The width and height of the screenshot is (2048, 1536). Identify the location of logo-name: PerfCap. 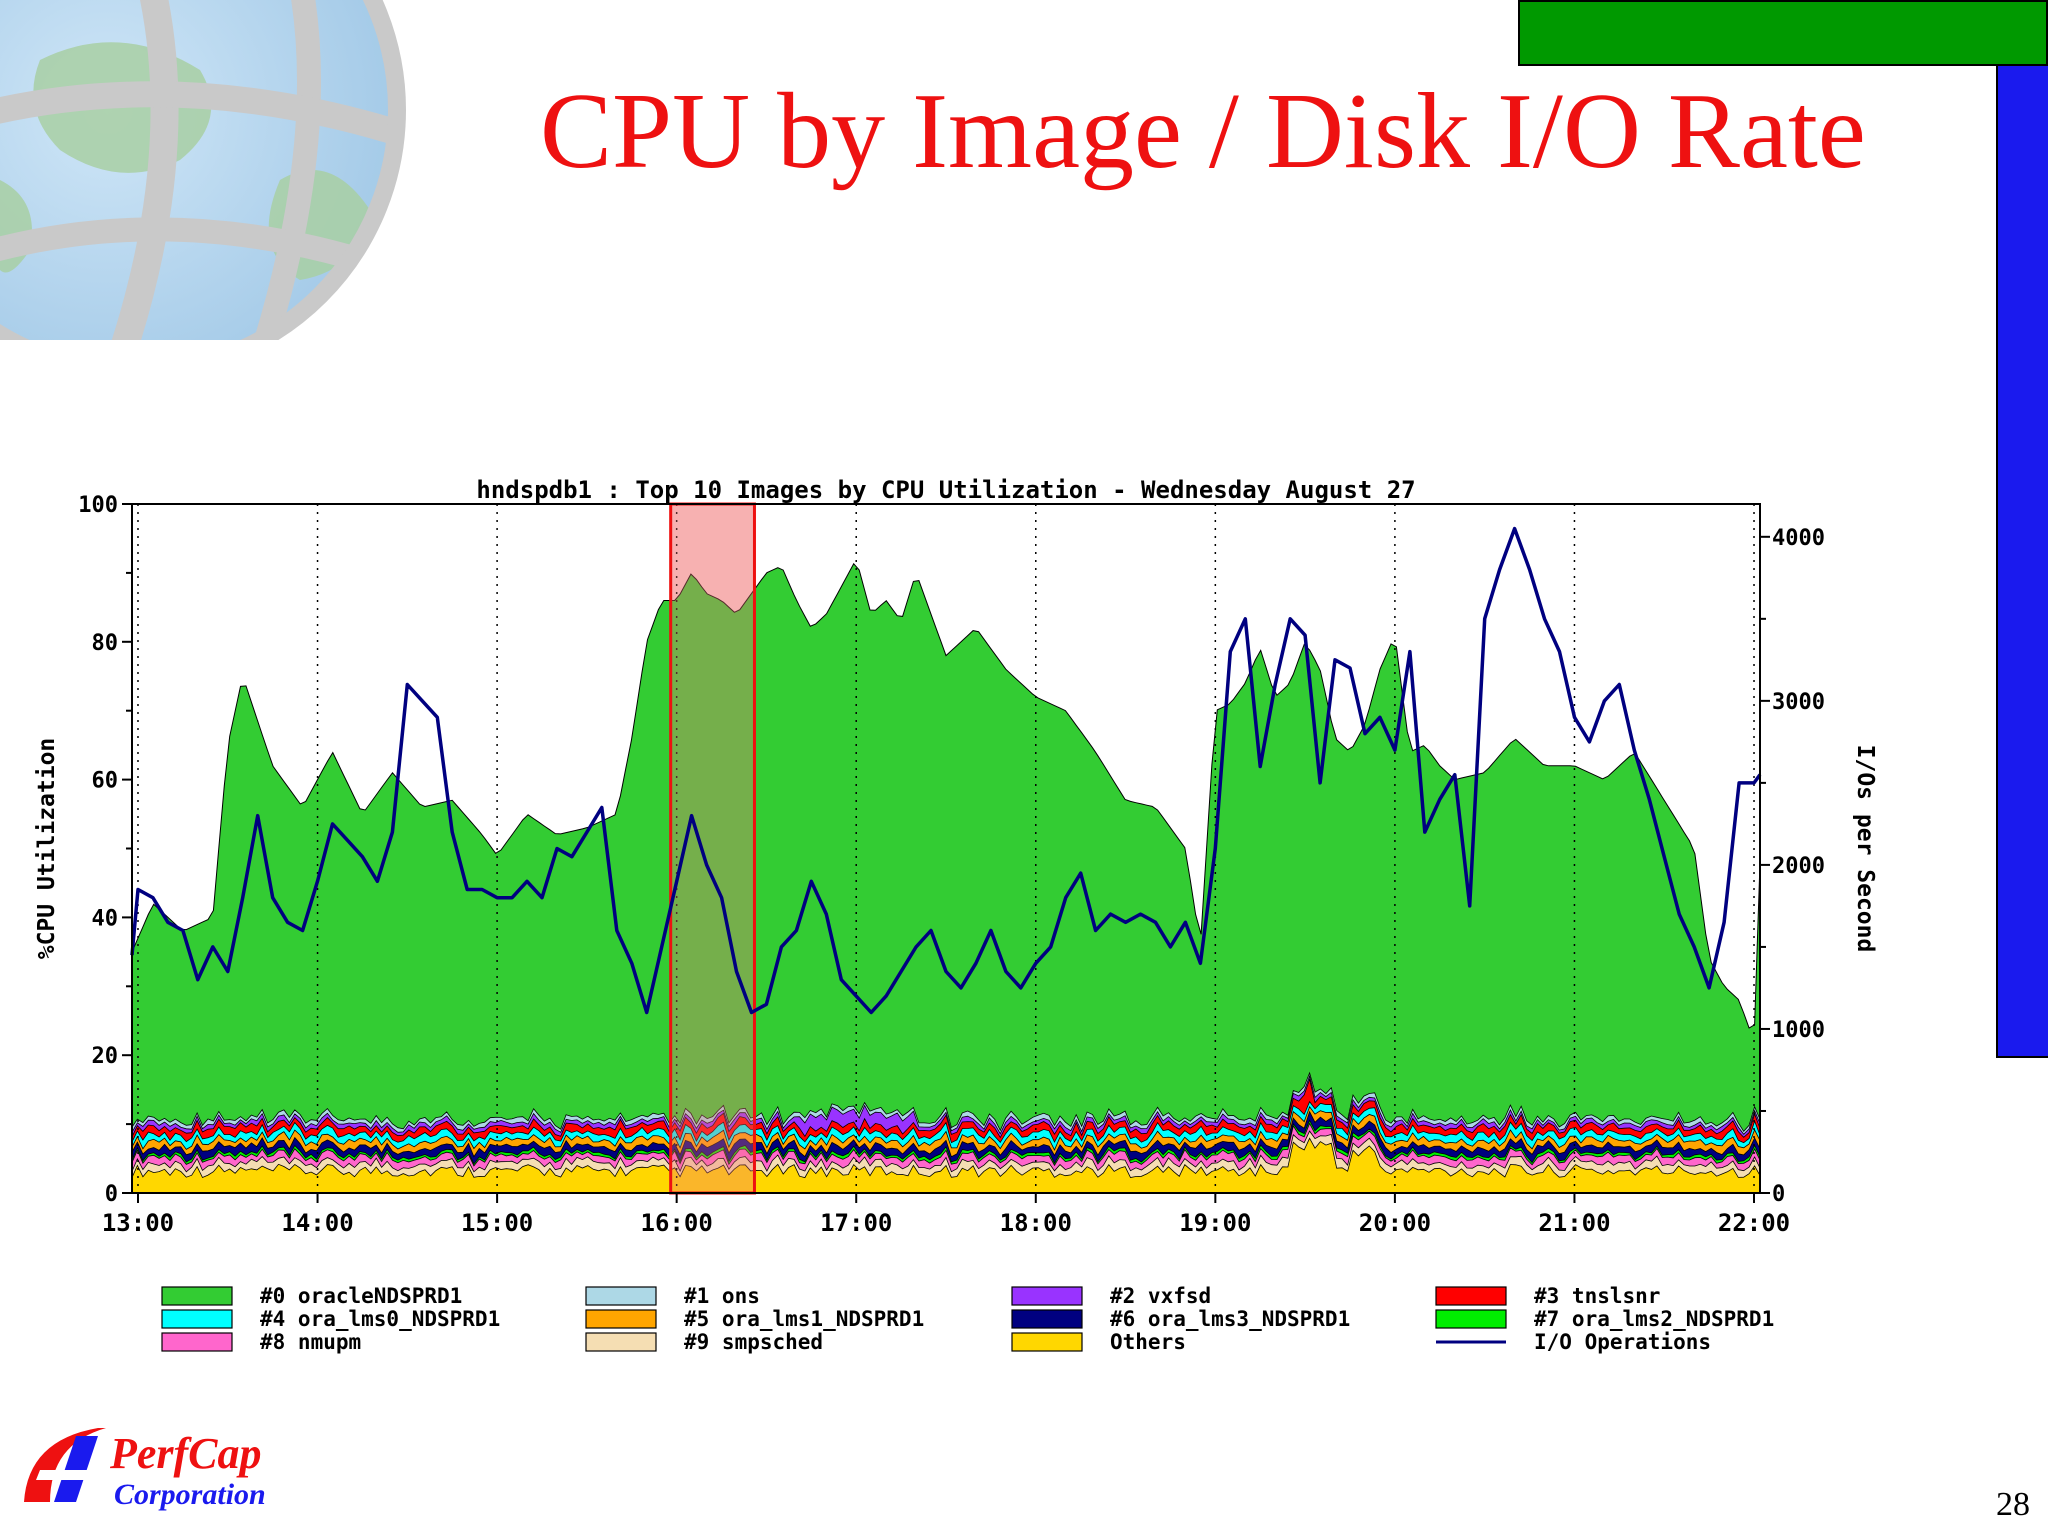
(185, 1453).